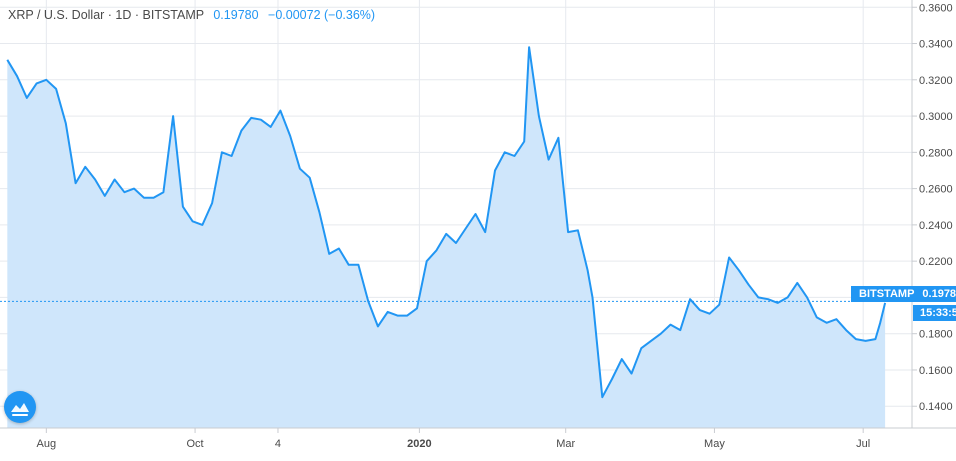 The image size is (956, 461). Describe the element at coordinates (936, 45) in the screenshot. I see `y-tick-label: 0.3400` at that location.